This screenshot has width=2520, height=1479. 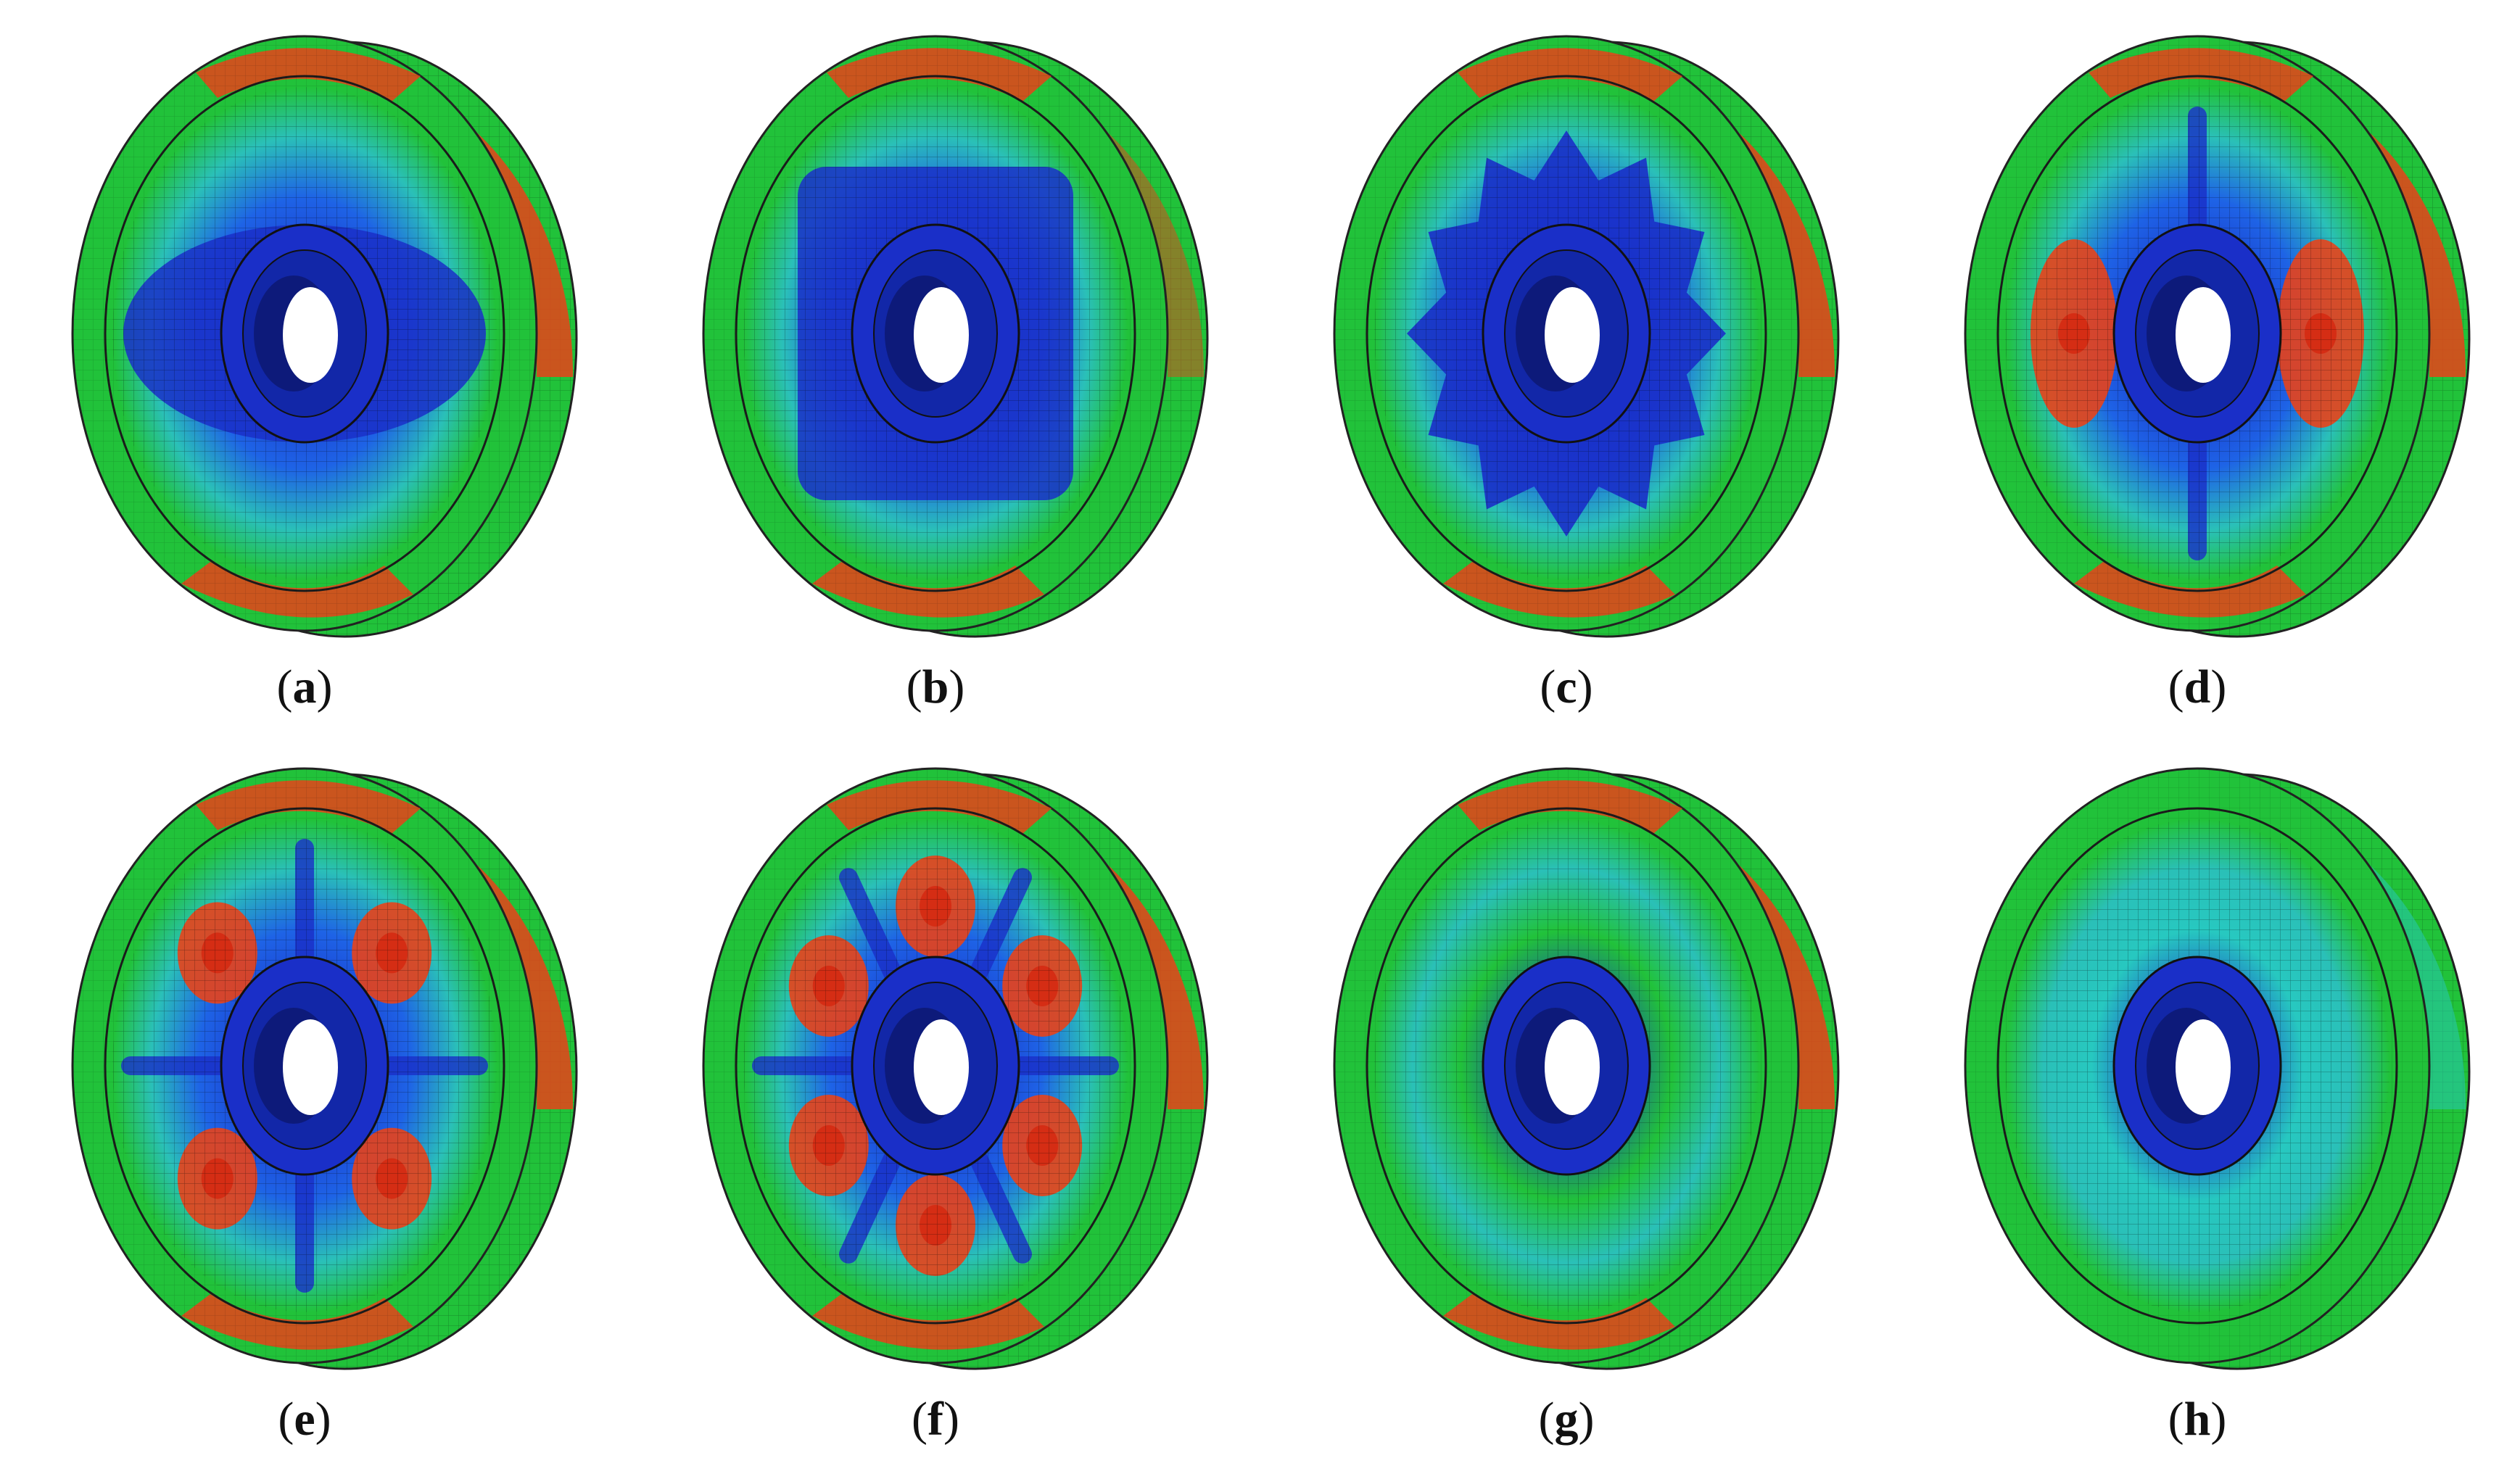 I want to click on panel-f: (f), so click(x=936, y=1109).